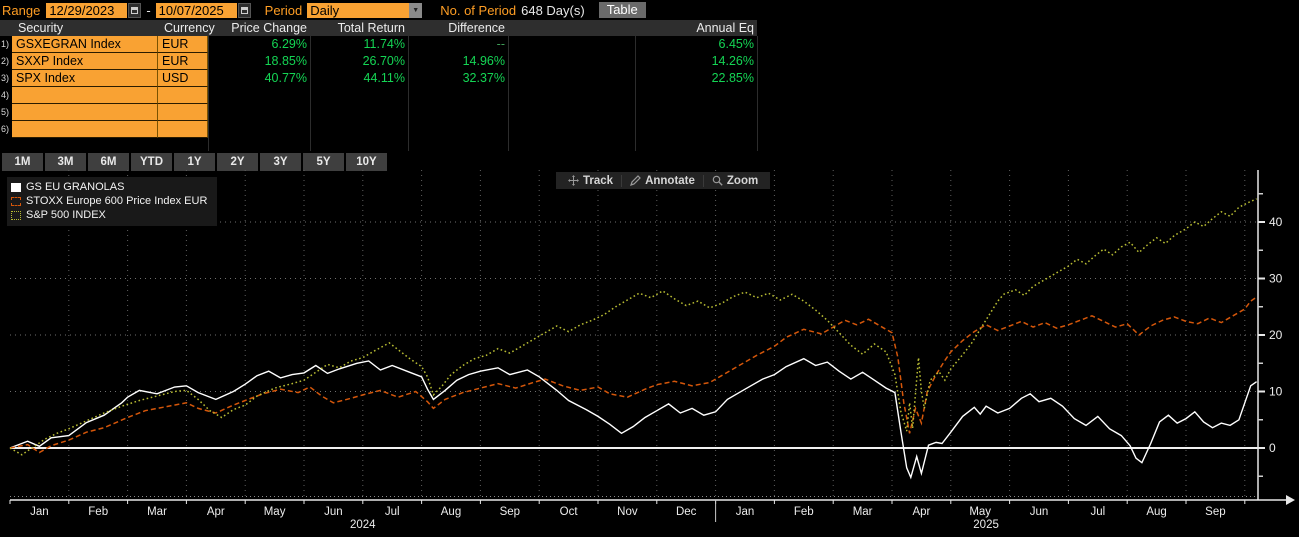  I want to click on legend-item: S&P 500 INDEX, so click(109, 215).